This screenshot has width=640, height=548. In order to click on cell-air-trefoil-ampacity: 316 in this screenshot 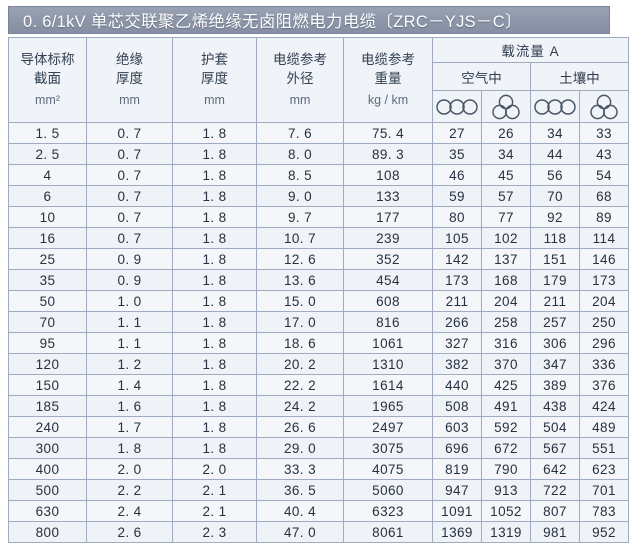, I will do `click(506, 343)`.